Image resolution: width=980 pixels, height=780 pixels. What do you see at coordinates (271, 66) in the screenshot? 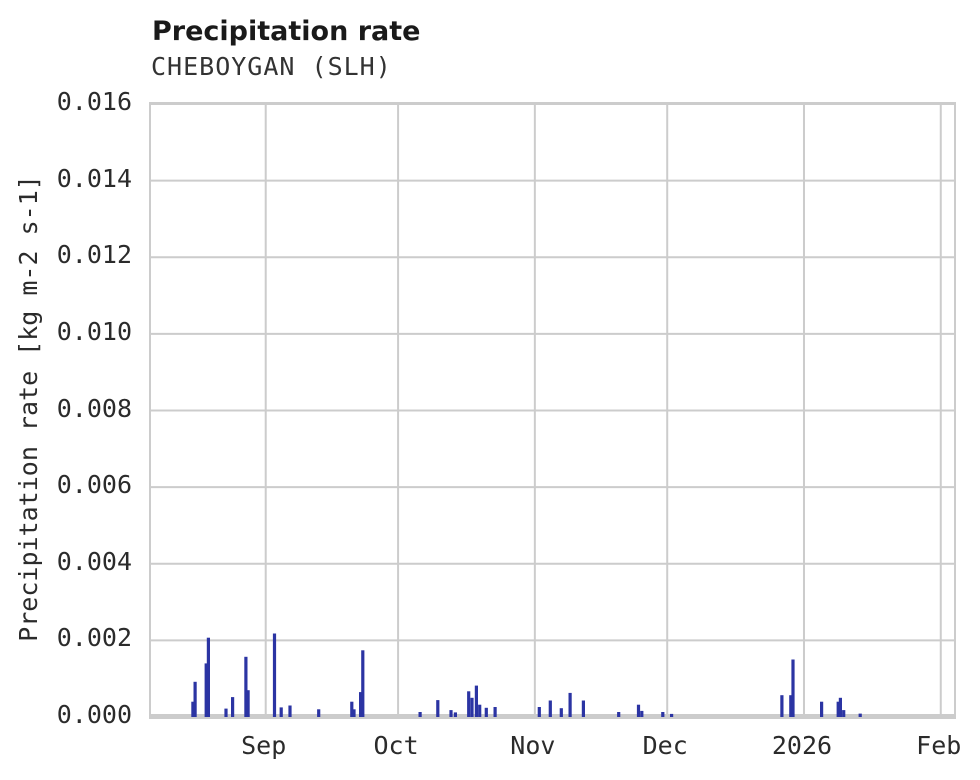
I see `chart-subtitle: CHEBOYGAN (SLH)` at bounding box center [271, 66].